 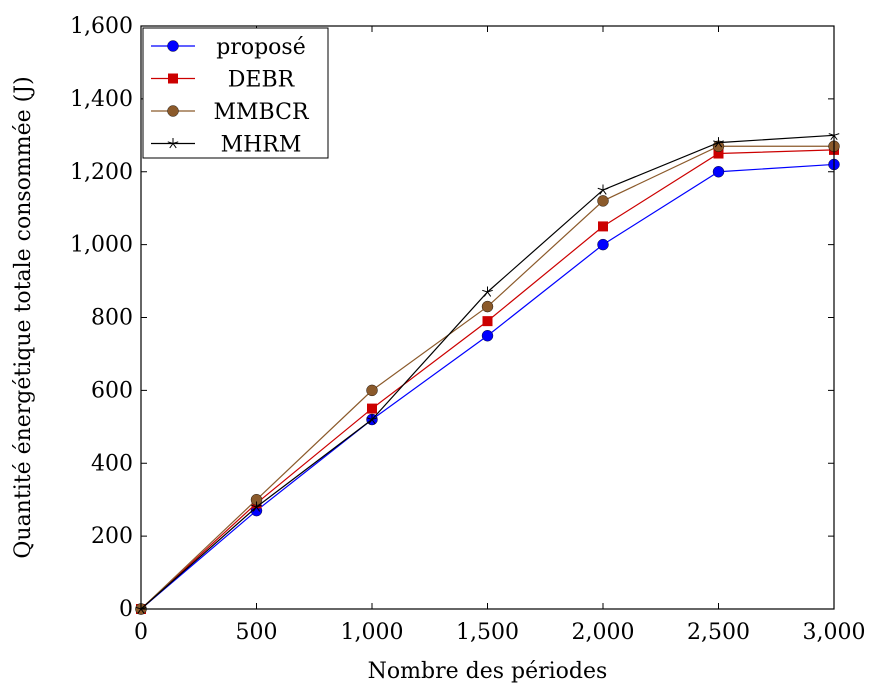 I want to click on y-tick-label: 800, so click(x=112, y=318).